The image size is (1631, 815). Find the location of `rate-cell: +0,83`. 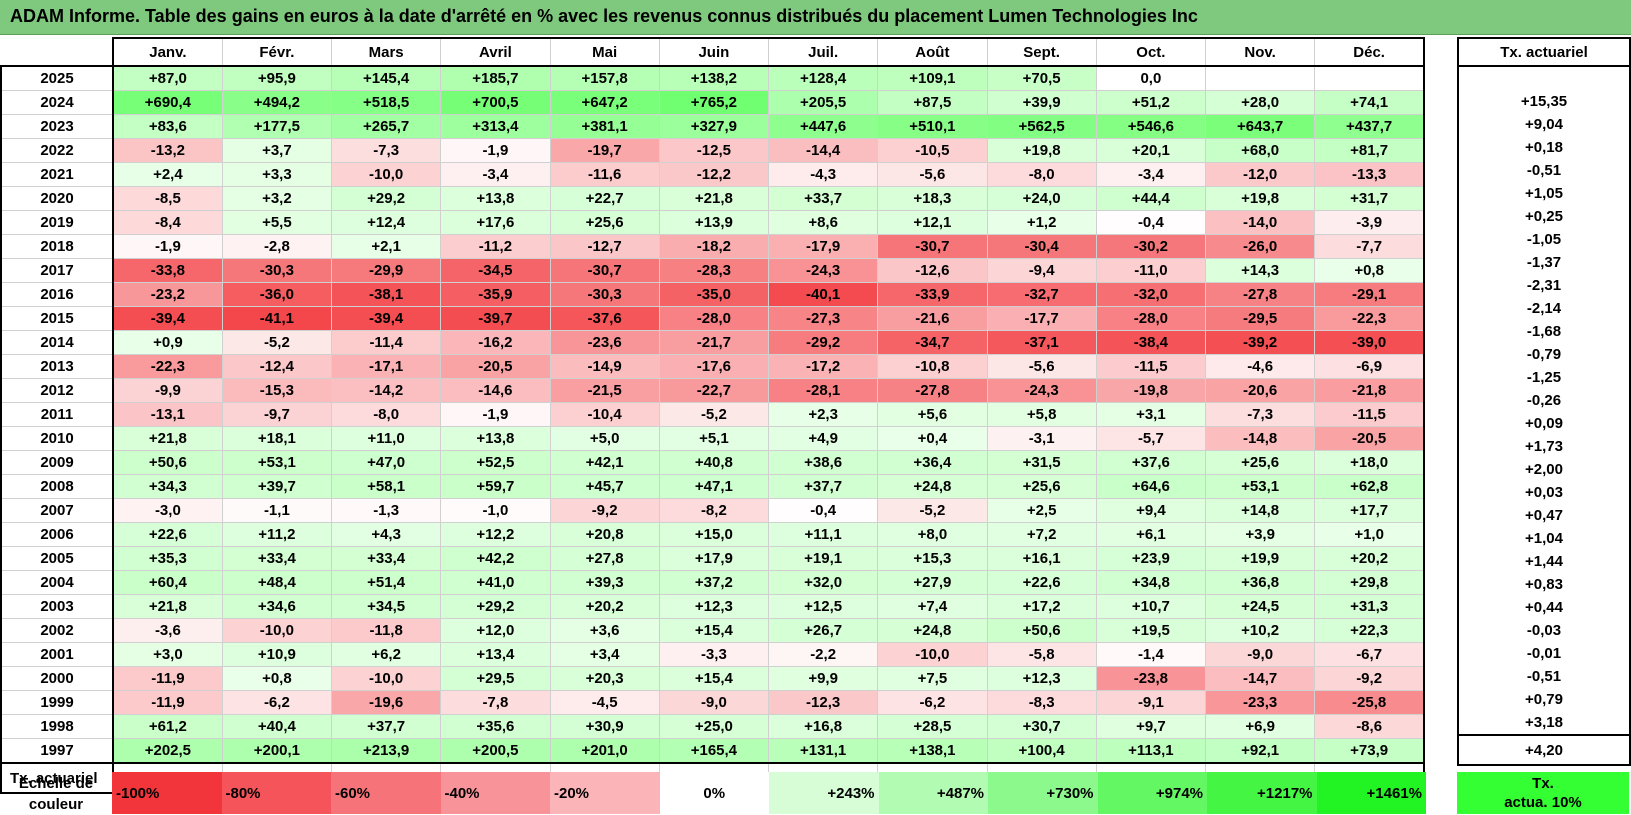

rate-cell: +0,83 is located at coordinates (1544, 584).